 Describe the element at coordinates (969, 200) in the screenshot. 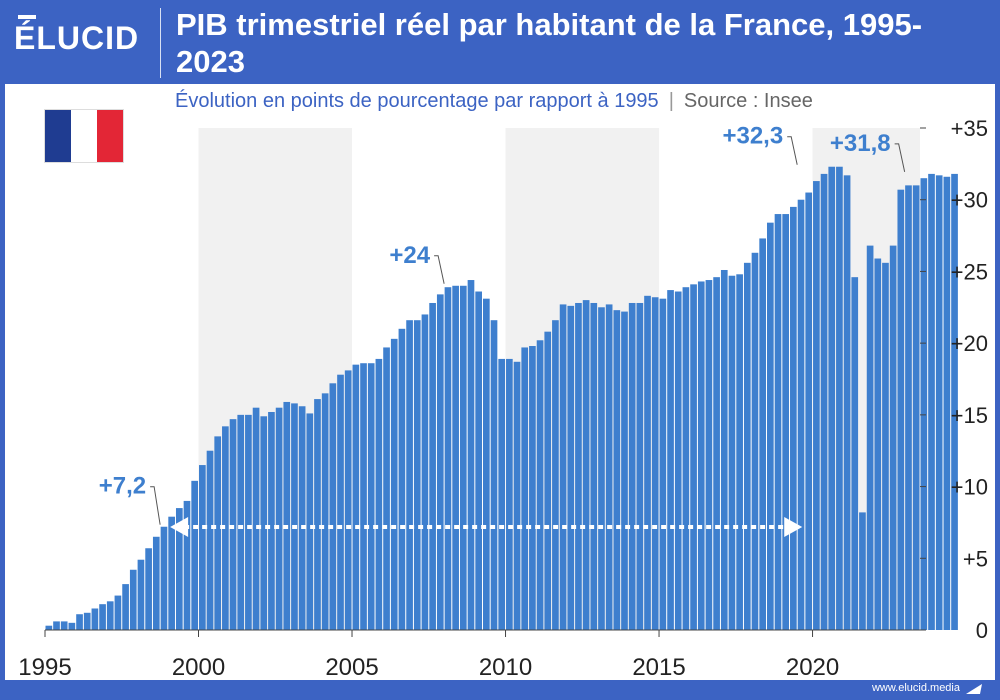

I see `y-tick-label: +30` at that location.